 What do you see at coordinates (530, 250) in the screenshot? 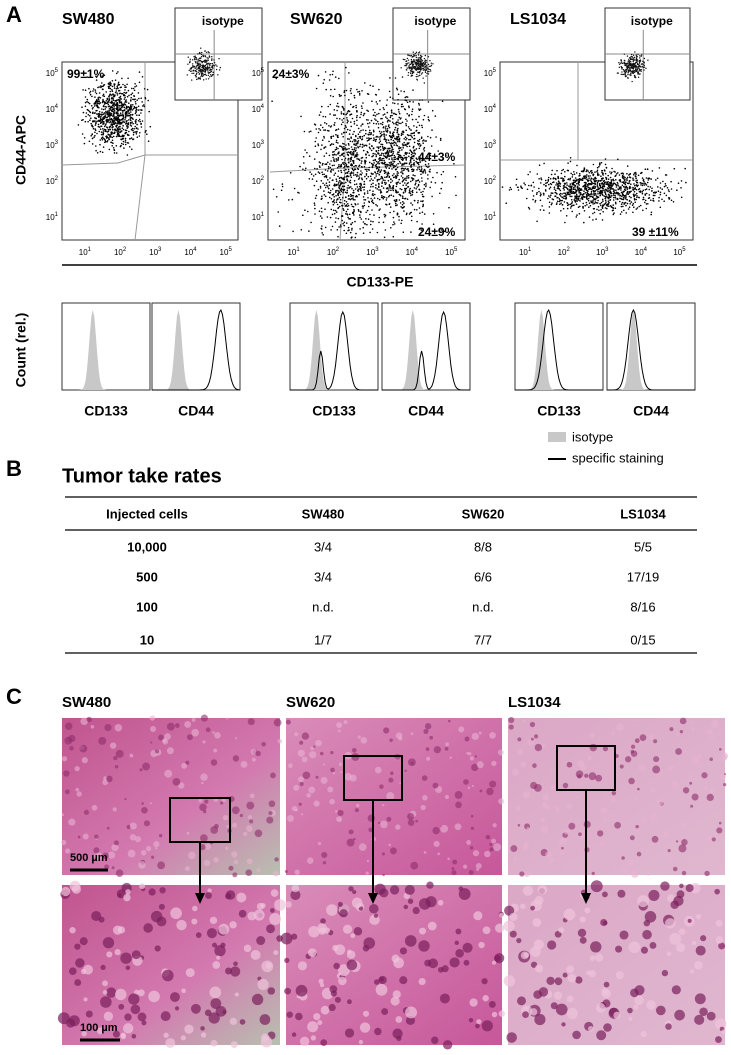
I see `tick-exponent: 1` at bounding box center [530, 250].